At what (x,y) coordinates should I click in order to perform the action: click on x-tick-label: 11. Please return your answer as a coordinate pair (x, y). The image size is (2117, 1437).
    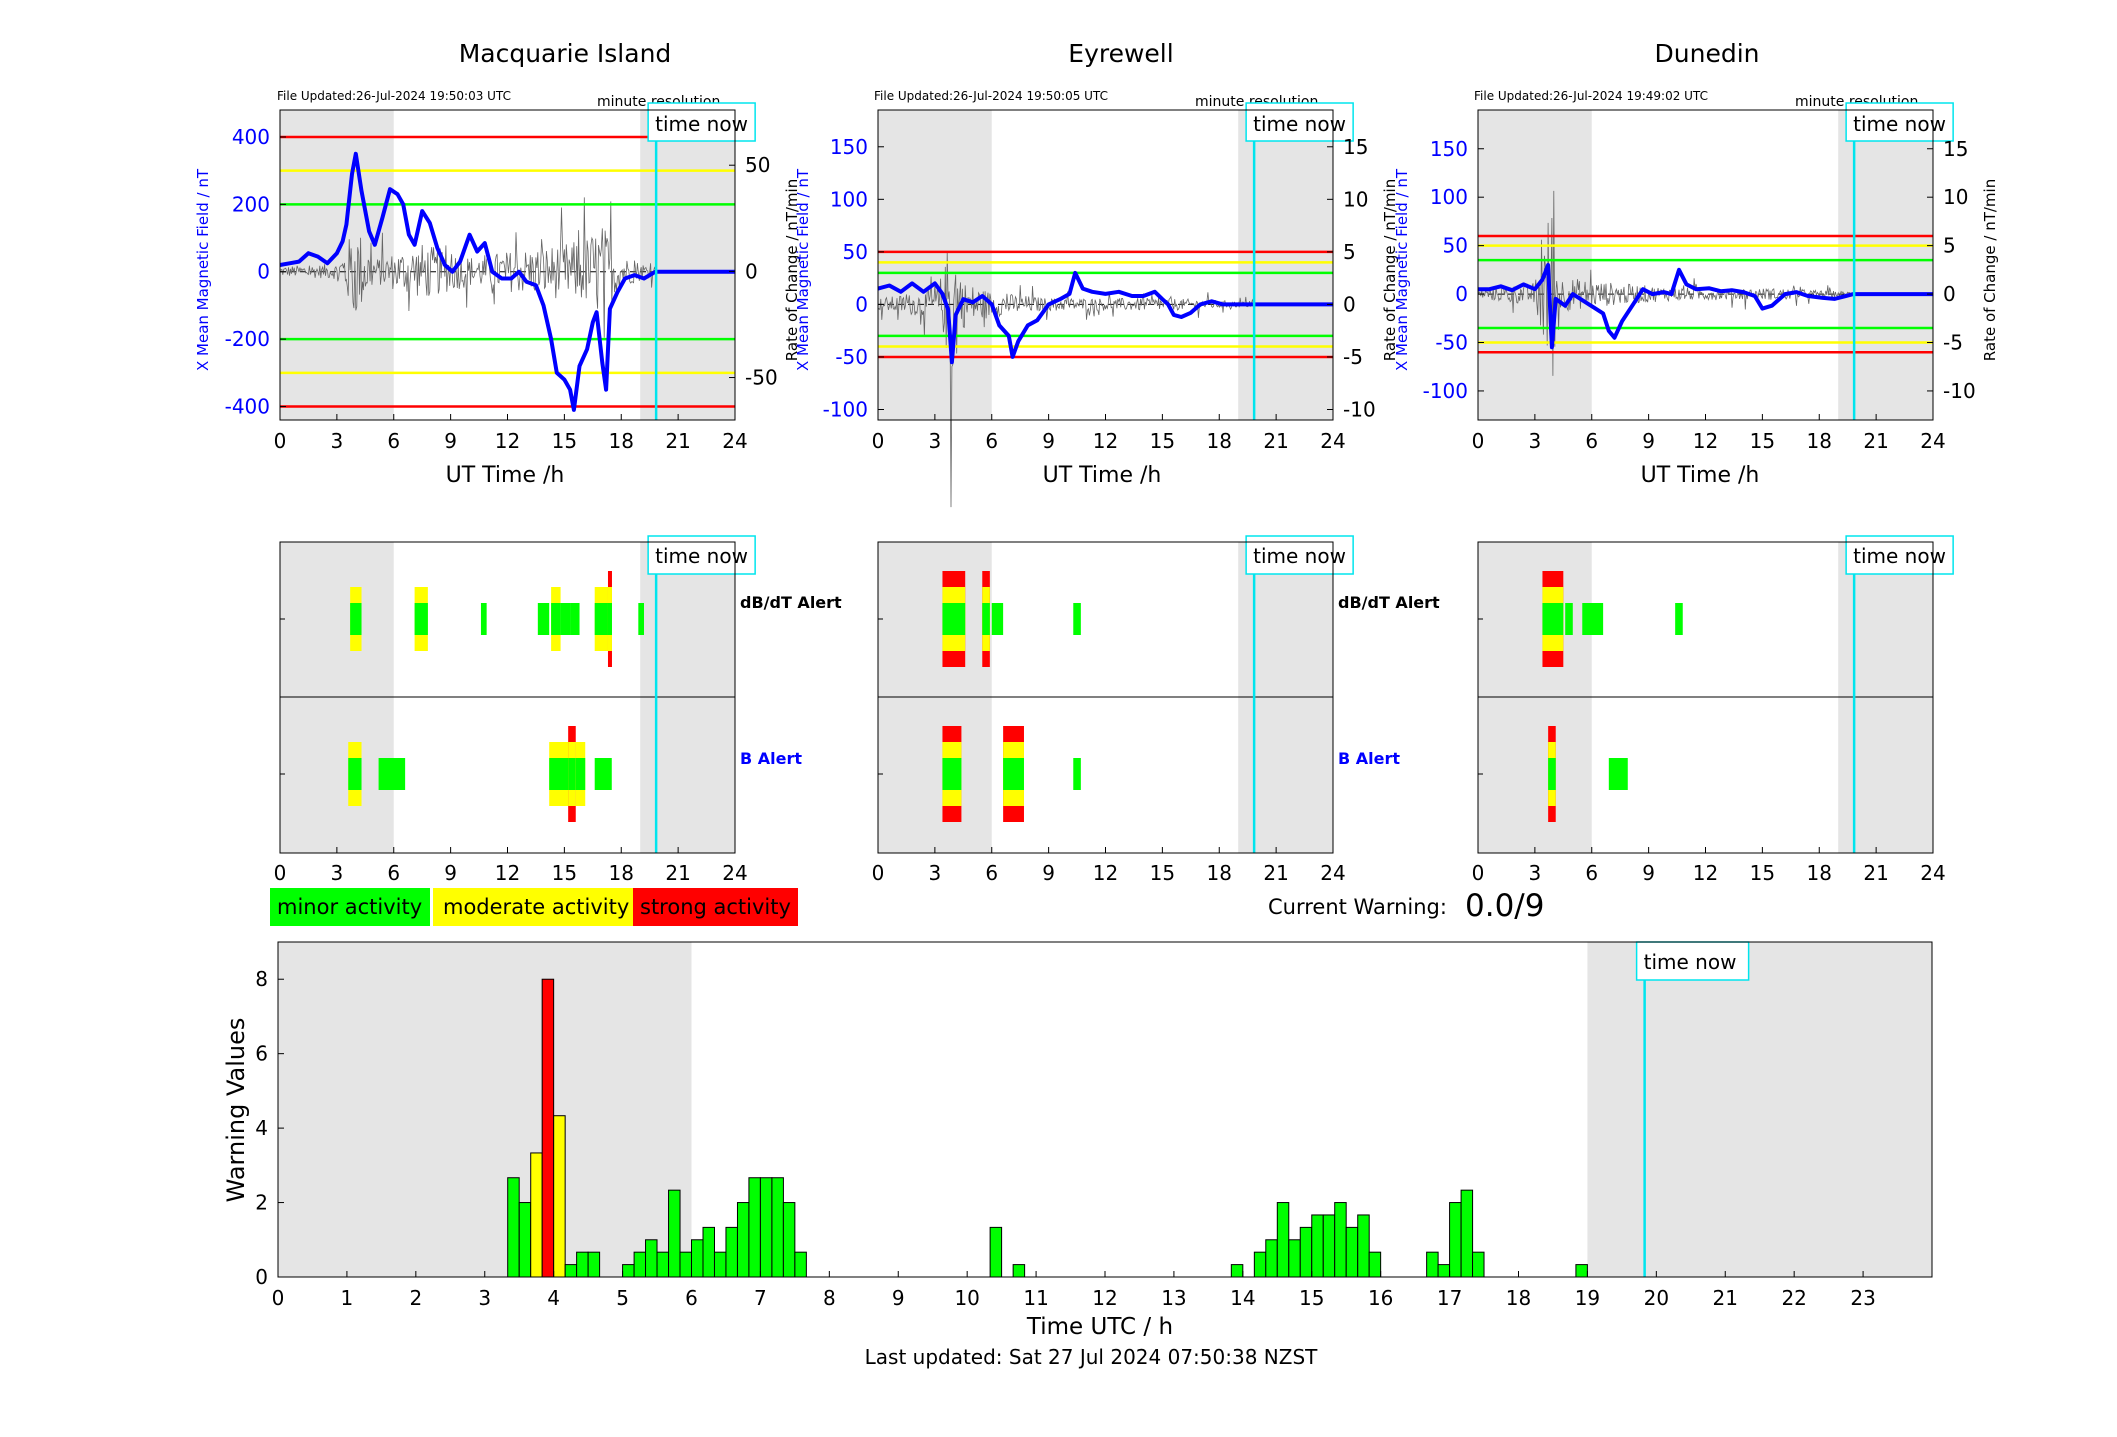
    Looking at the image, I should click on (1035, 1298).